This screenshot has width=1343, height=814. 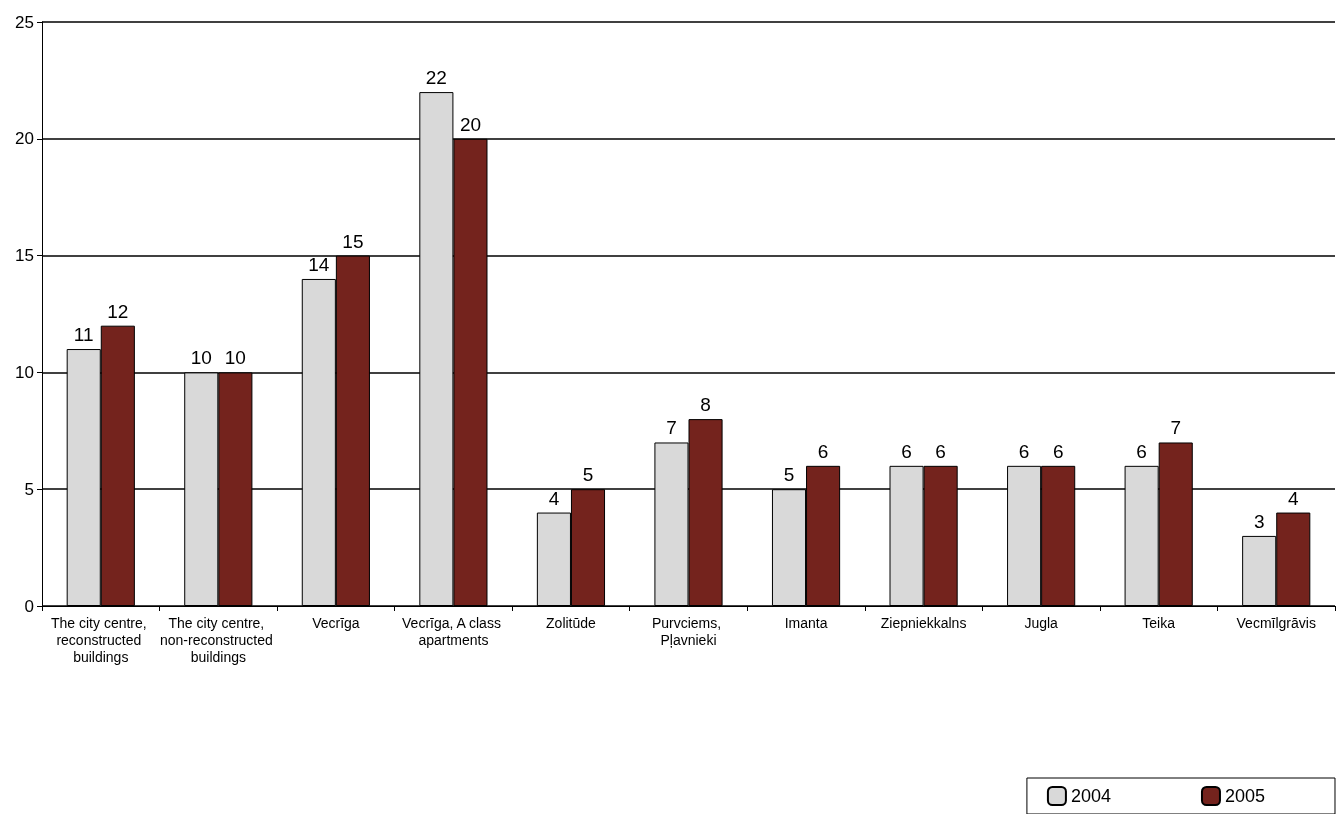 I want to click on x-tick-label: Vecrīga, A class apartments, so click(x=453, y=631).